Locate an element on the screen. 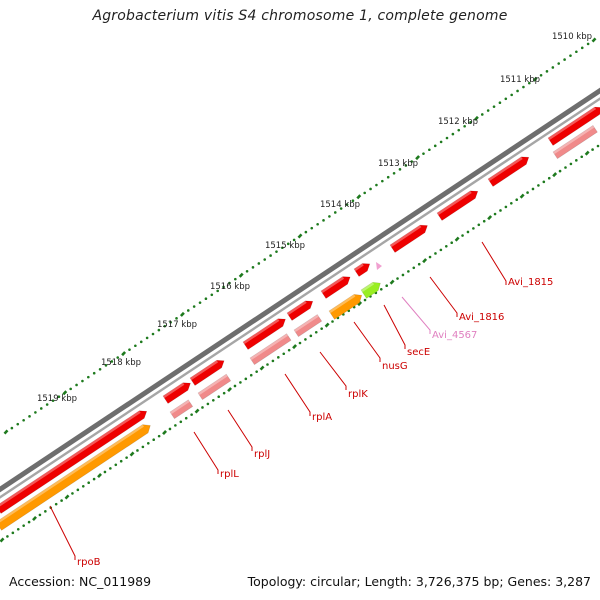 The image size is (600, 600). gene-rplA-forward-highlight is located at coordinates (261, 331).